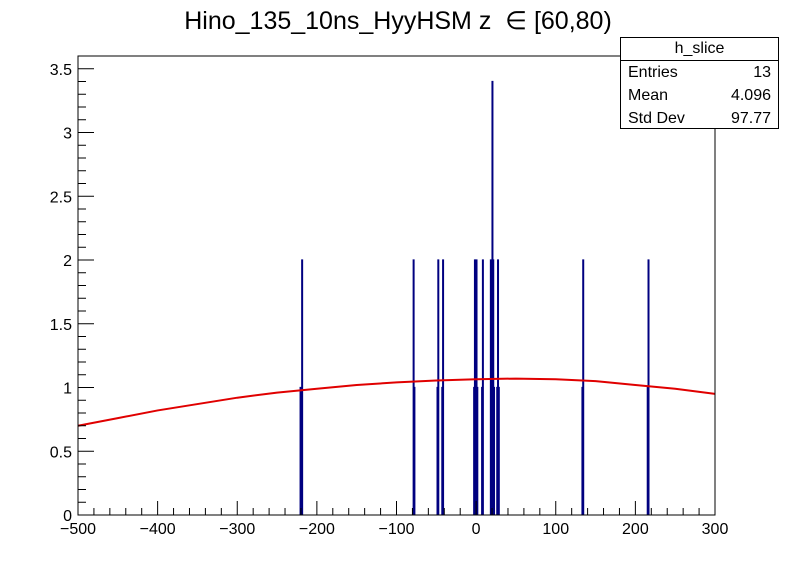  What do you see at coordinates (635, 529) in the screenshot?
I see `x-tick-label: 200` at bounding box center [635, 529].